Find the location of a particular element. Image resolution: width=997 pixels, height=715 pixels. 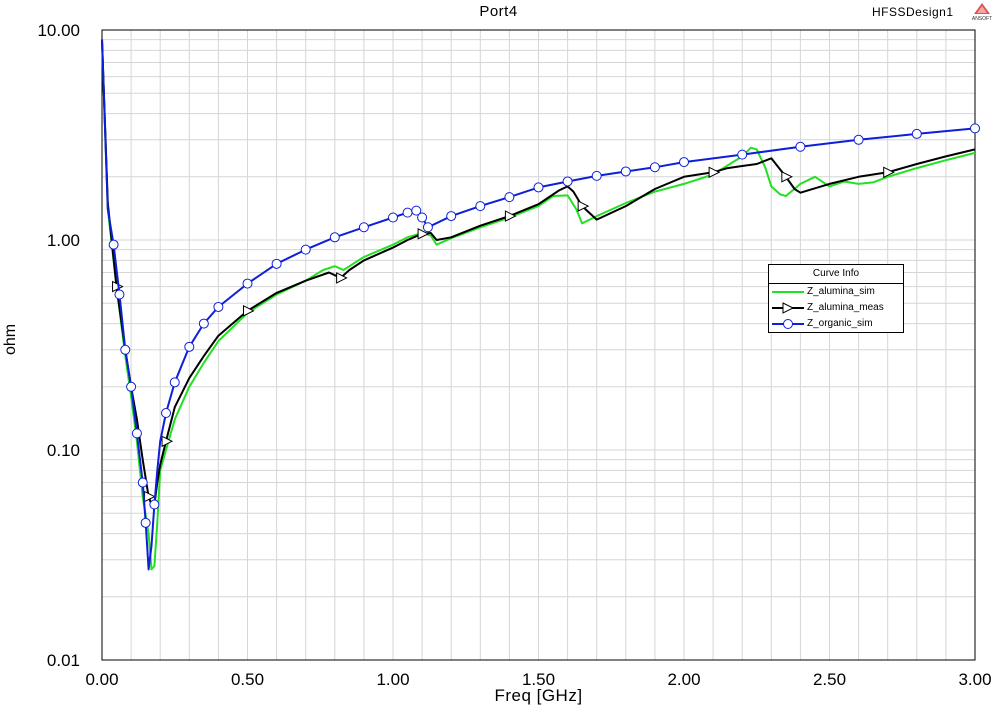

x-axis-label: Freq [GHz] is located at coordinates (538, 695).